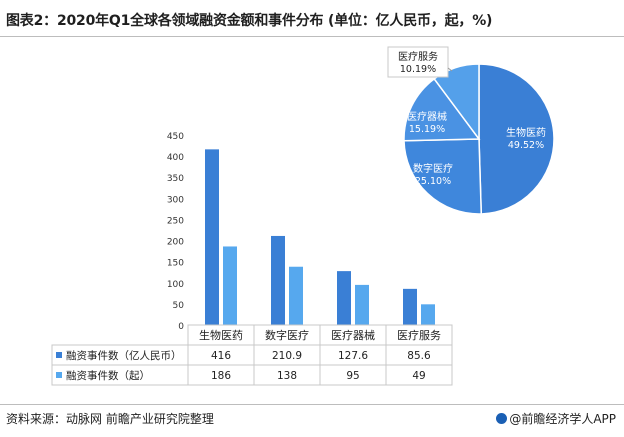  Describe the element at coordinates (427, 116) in the screenshot. I see `pie-label-device-name: 医疗器械` at that location.